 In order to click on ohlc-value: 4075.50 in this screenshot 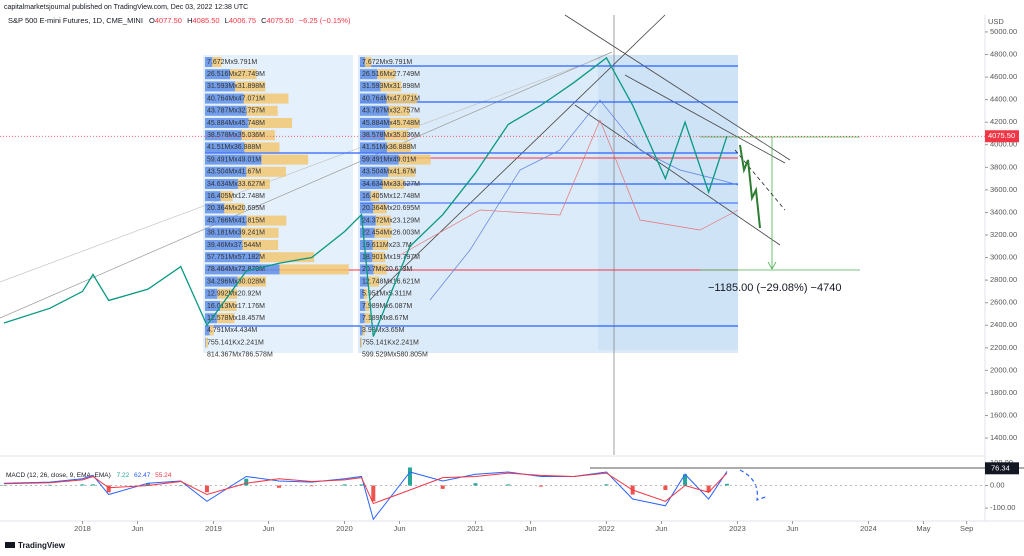, I will do `click(280, 20)`.